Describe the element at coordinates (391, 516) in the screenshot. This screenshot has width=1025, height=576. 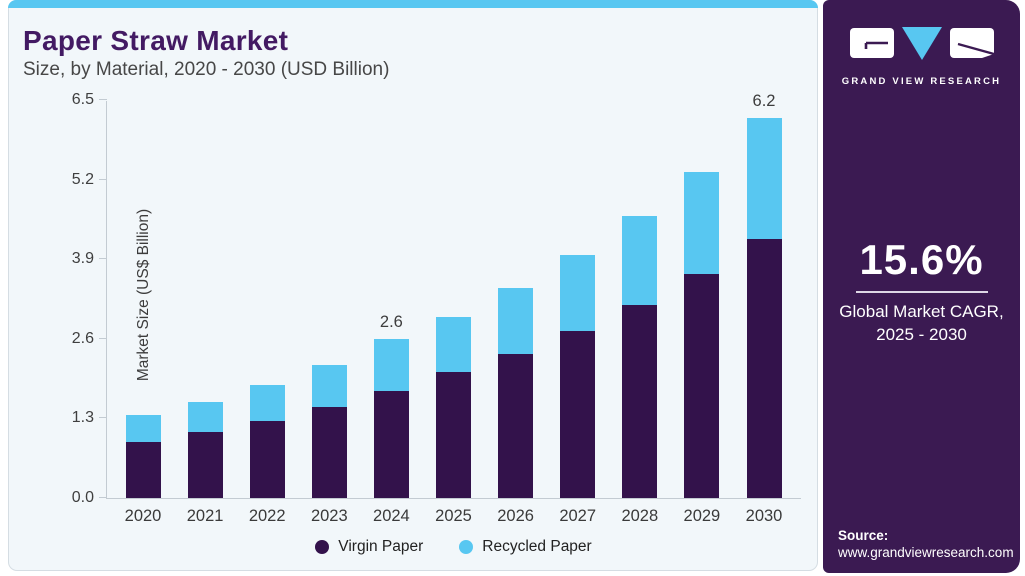
I see `x-tick-label-2024: 2024` at that location.